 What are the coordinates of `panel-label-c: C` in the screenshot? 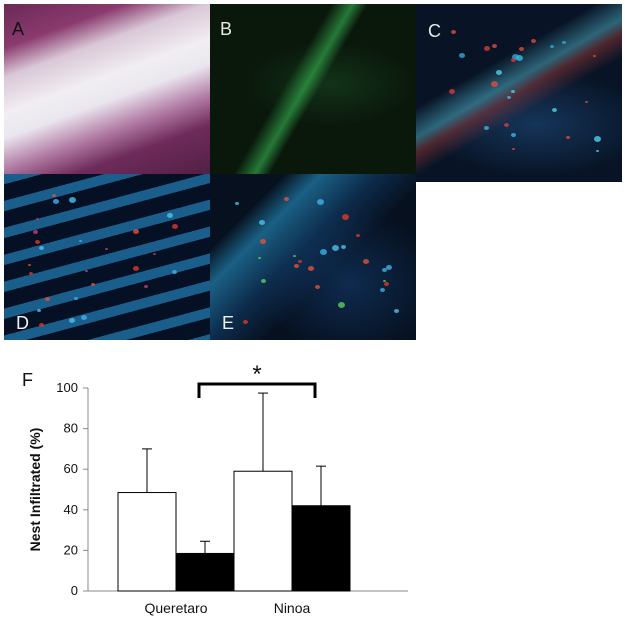 It's located at (434, 31).